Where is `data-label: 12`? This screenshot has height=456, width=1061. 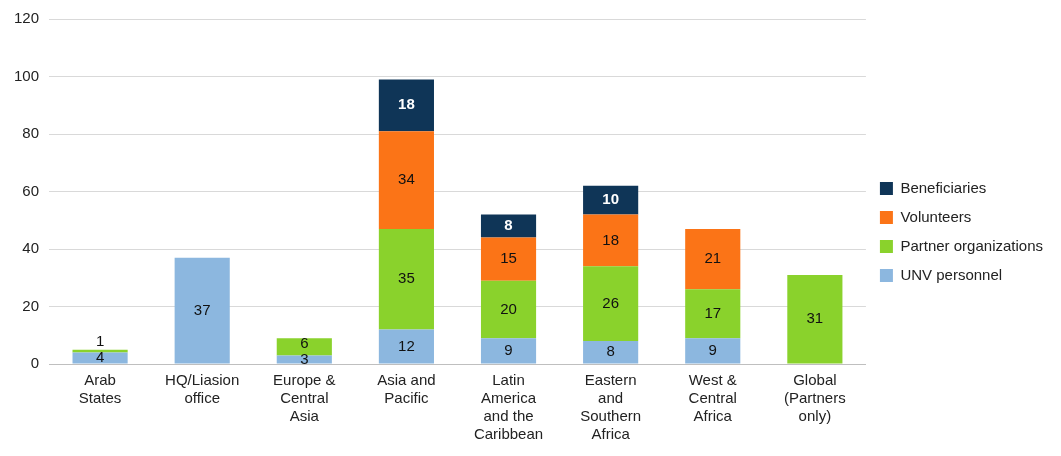
data-label: 12 is located at coordinates (406, 345).